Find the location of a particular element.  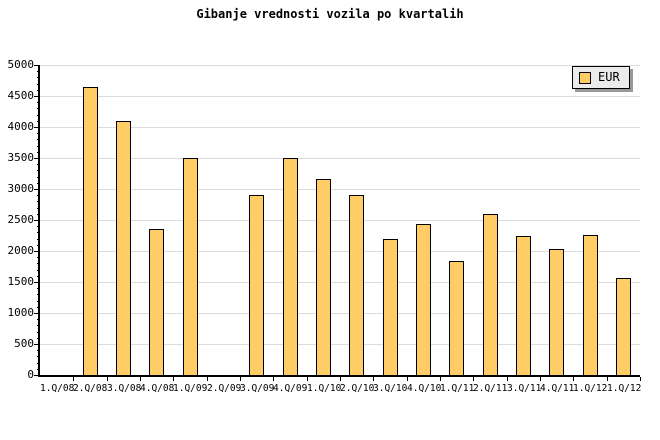

y-axis-tick-label: 500 is located at coordinates (24, 343).